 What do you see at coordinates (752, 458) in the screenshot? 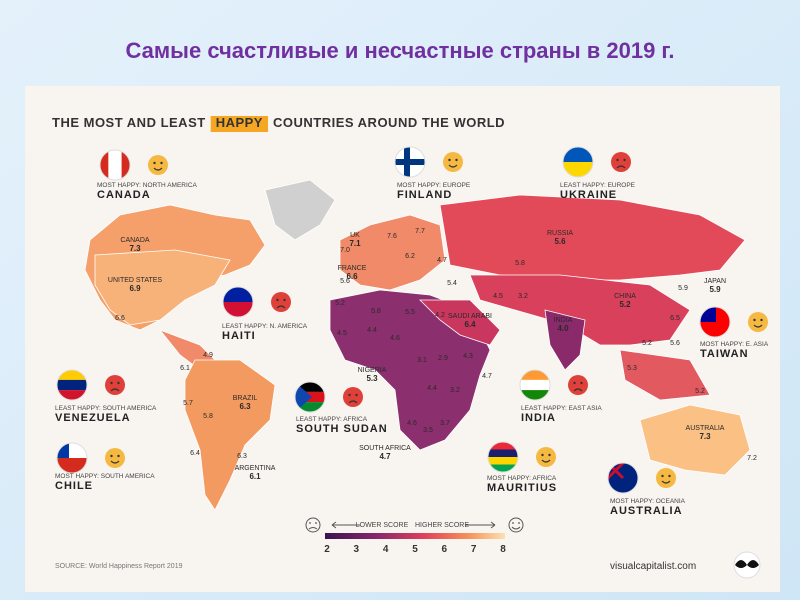
I see `country-score: 7.2` at bounding box center [752, 458].